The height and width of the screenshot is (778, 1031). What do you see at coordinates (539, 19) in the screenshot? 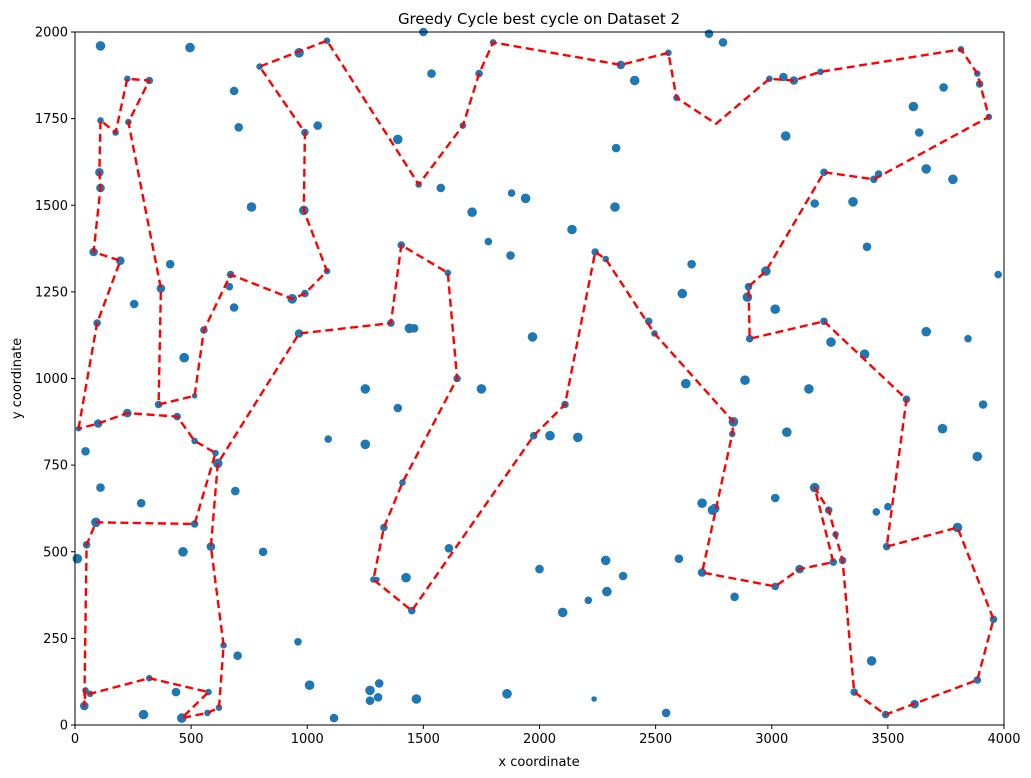
I see `chart-title: Greedy Cycle best cycle on Dataset 2` at bounding box center [539, 19].